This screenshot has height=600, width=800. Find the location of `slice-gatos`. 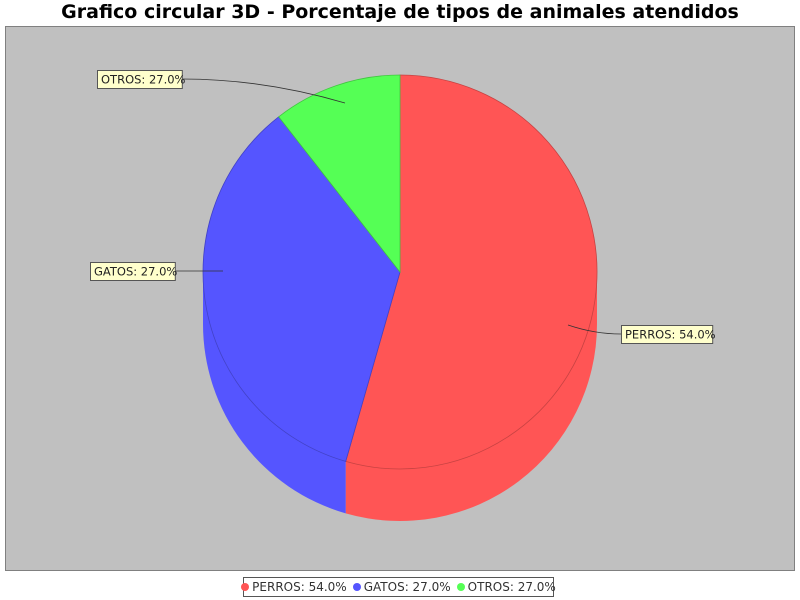

slice-gatos is located at coordinates (301, 289).